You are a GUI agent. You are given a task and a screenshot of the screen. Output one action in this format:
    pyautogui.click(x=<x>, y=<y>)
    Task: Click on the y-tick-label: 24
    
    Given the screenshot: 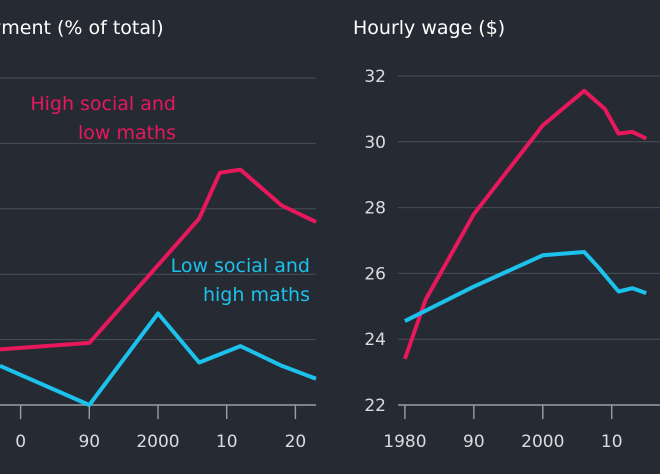 What is the action you would take?
    pyautogui.click(x=375, y=340)
    